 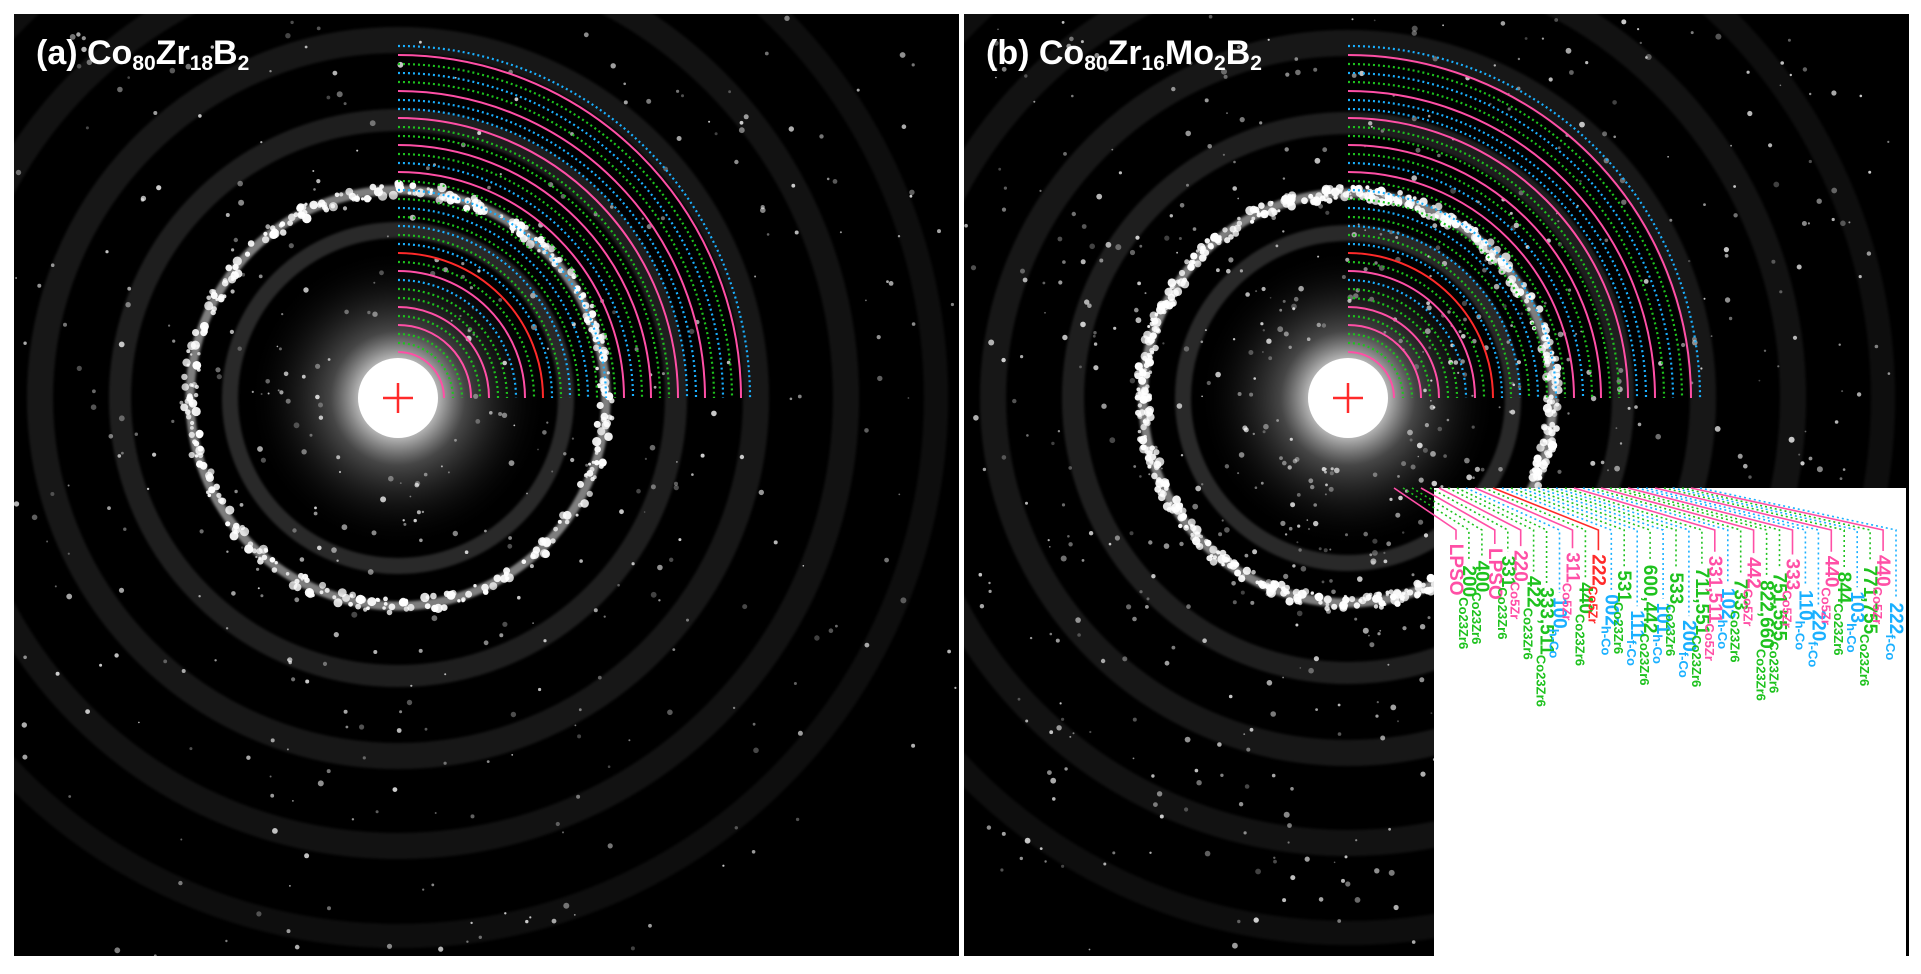 What do you see at coordinates (1882, 571) in the screenshot?
I see `hkl-index: 440` at bounding box center [1882, 571].